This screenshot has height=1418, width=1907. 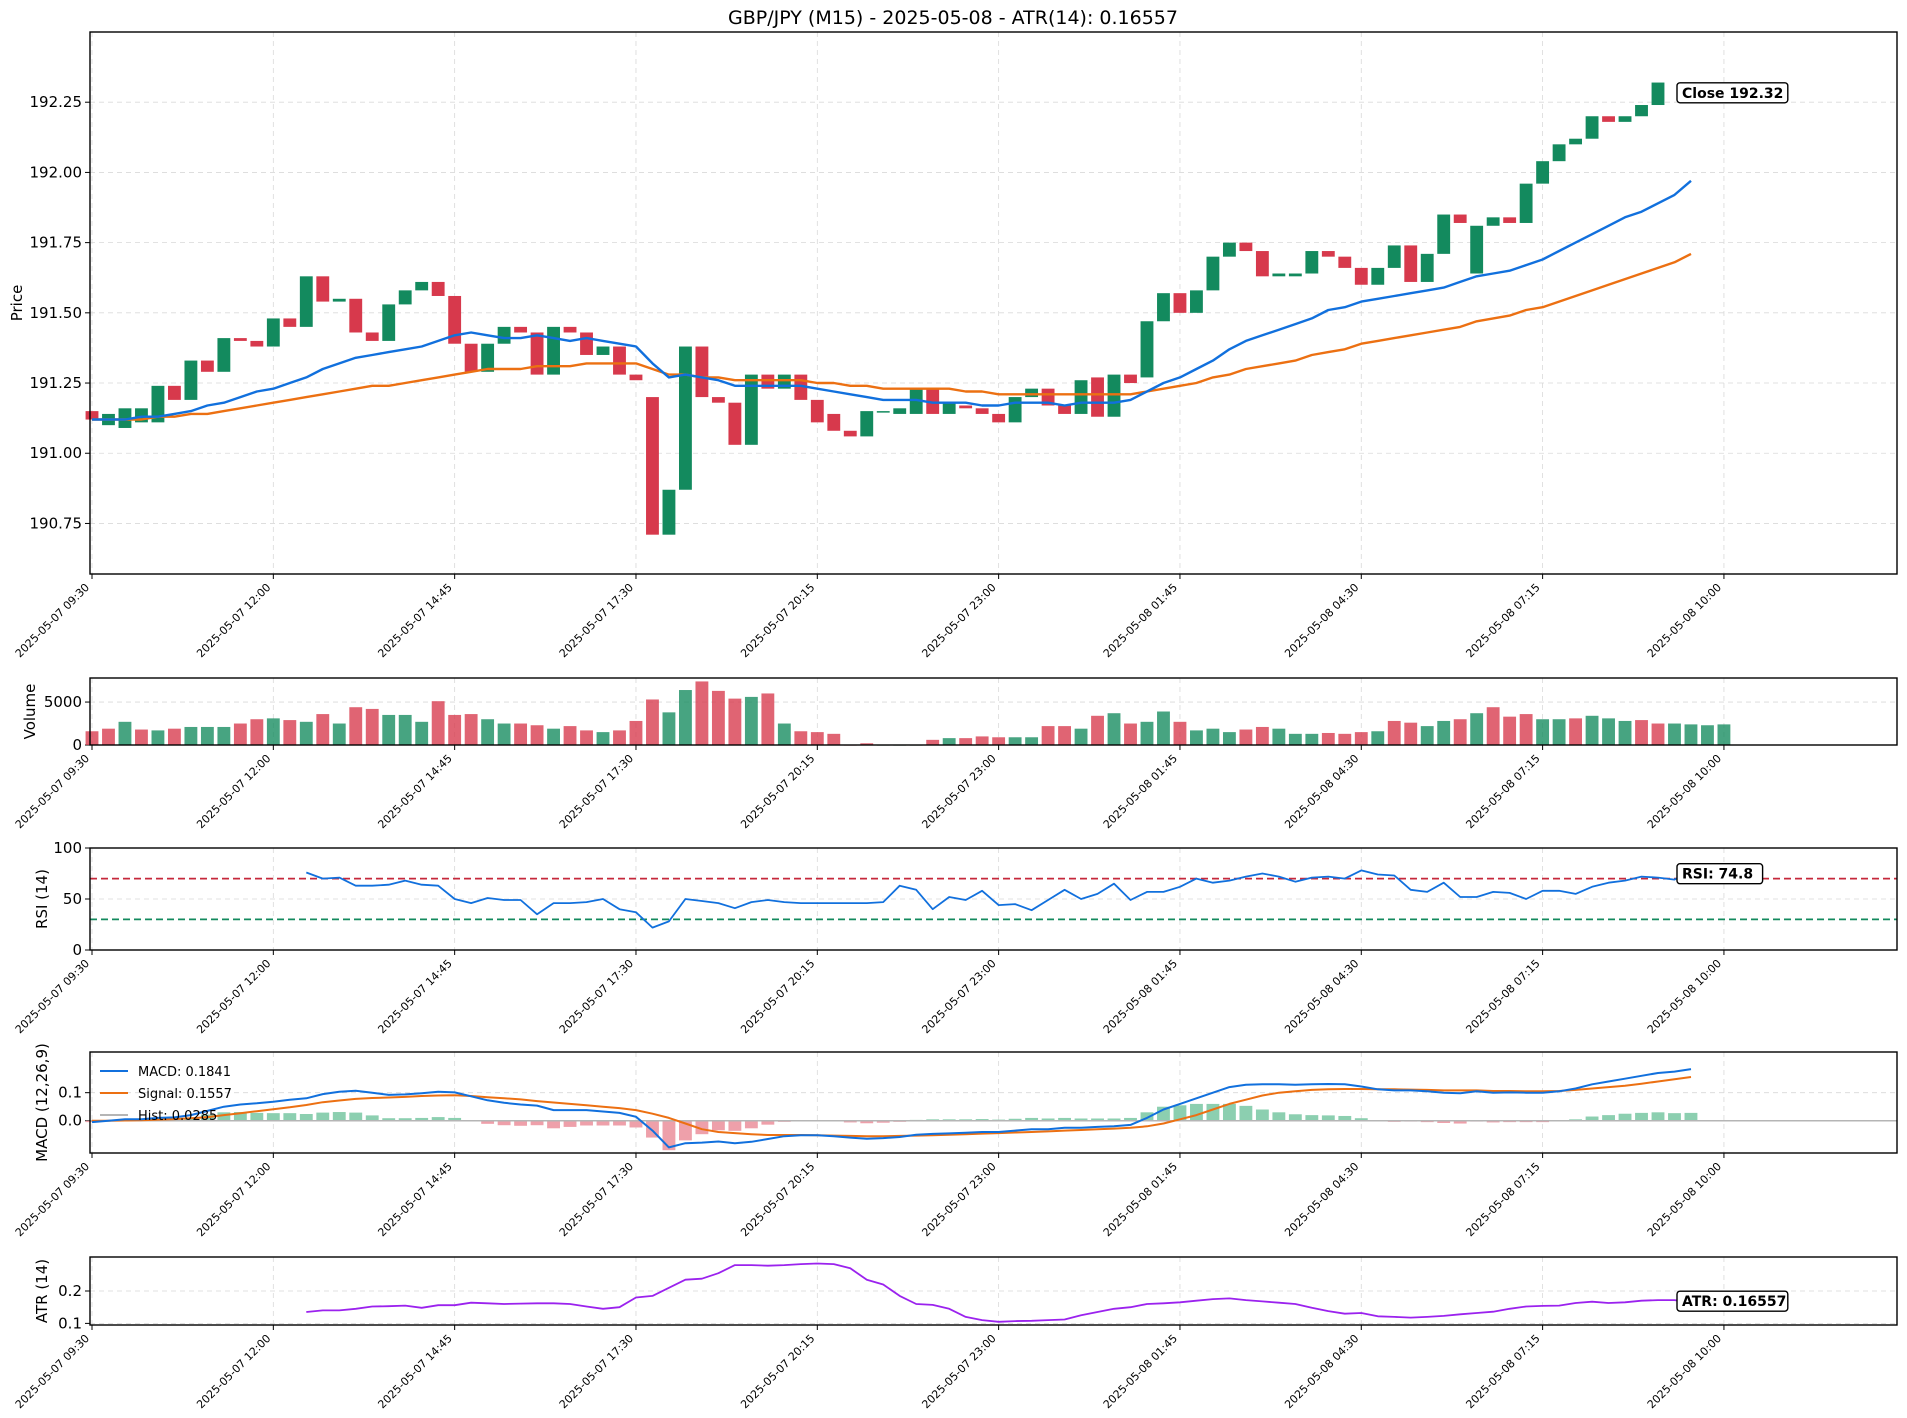 I want to click on atr-label: ATR: 0.16557, so click(x=1734, y=1302).